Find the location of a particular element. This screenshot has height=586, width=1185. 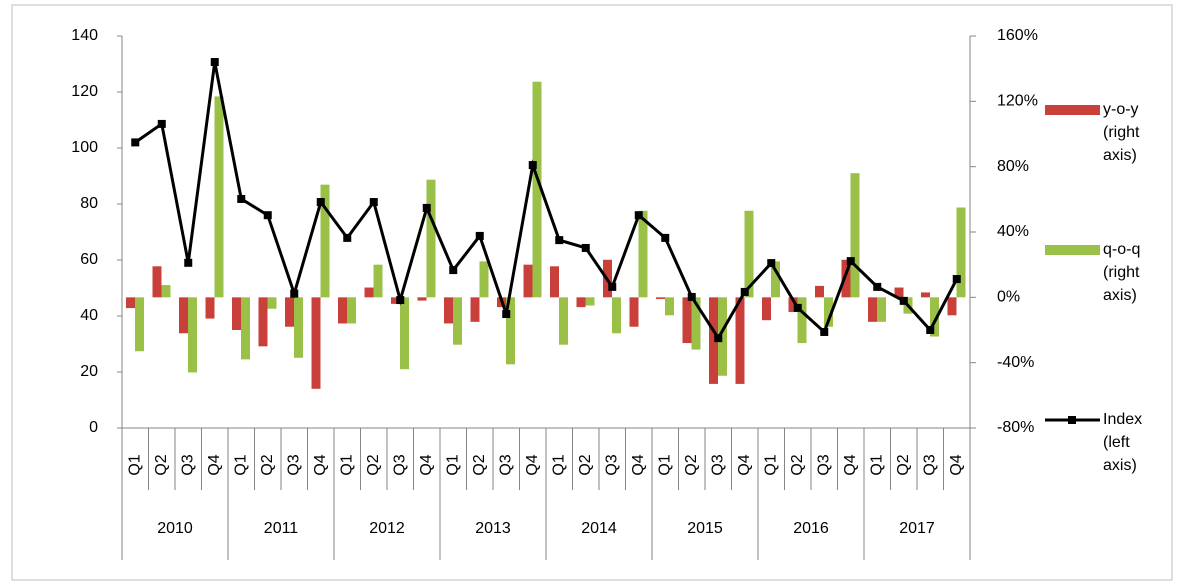

y2-tick-label: -40% is located at coordinates (1015, 362).